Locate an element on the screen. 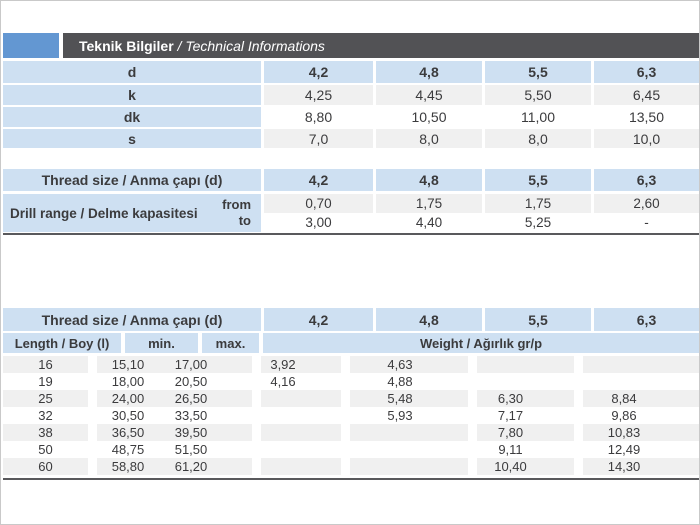  dimensions-header-row: d 4,2 4,8 5,5 6,3 is located at coordinates (351, 72).